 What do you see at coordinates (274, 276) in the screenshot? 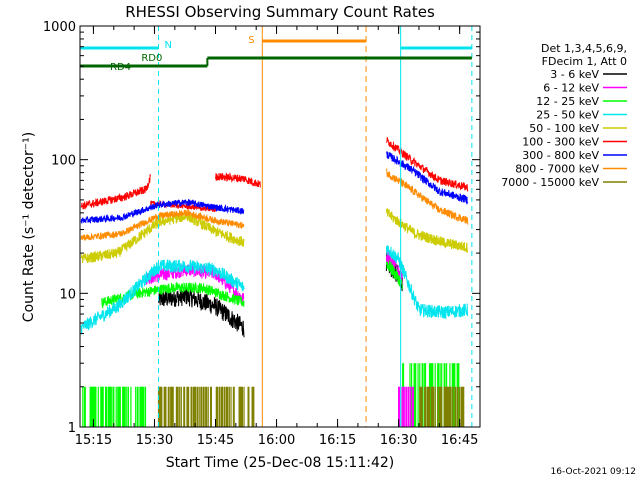
I see `series-6-12-kev` at bounding box center [274, 276].